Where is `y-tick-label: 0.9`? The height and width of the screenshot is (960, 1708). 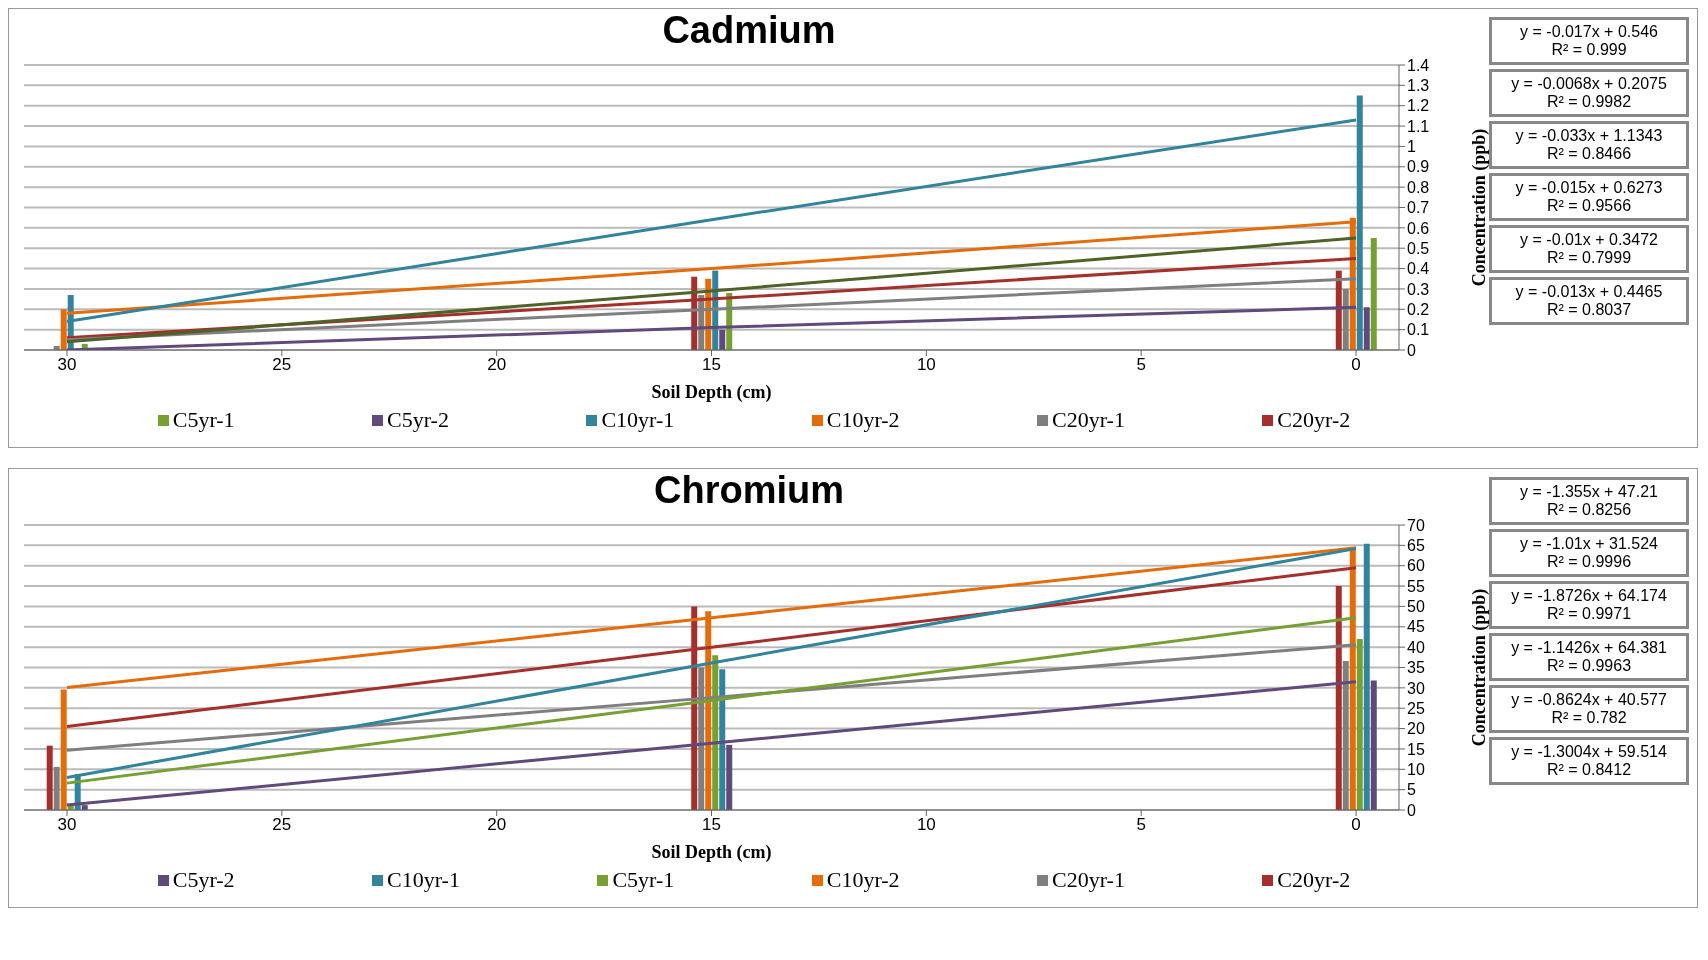 y-tick-label: 0.9 is located at coordinates (1418, 167).